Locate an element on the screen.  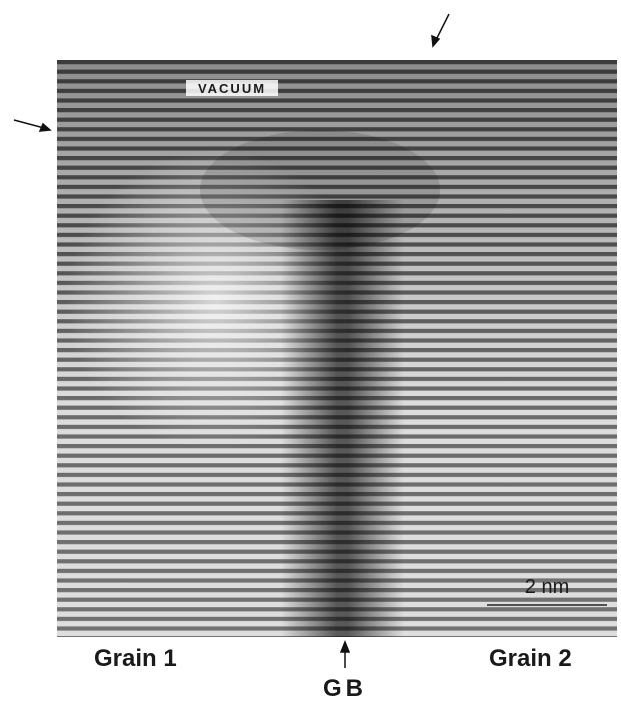
vacuum-label: VACUUM is located at coordinates (232, 88).